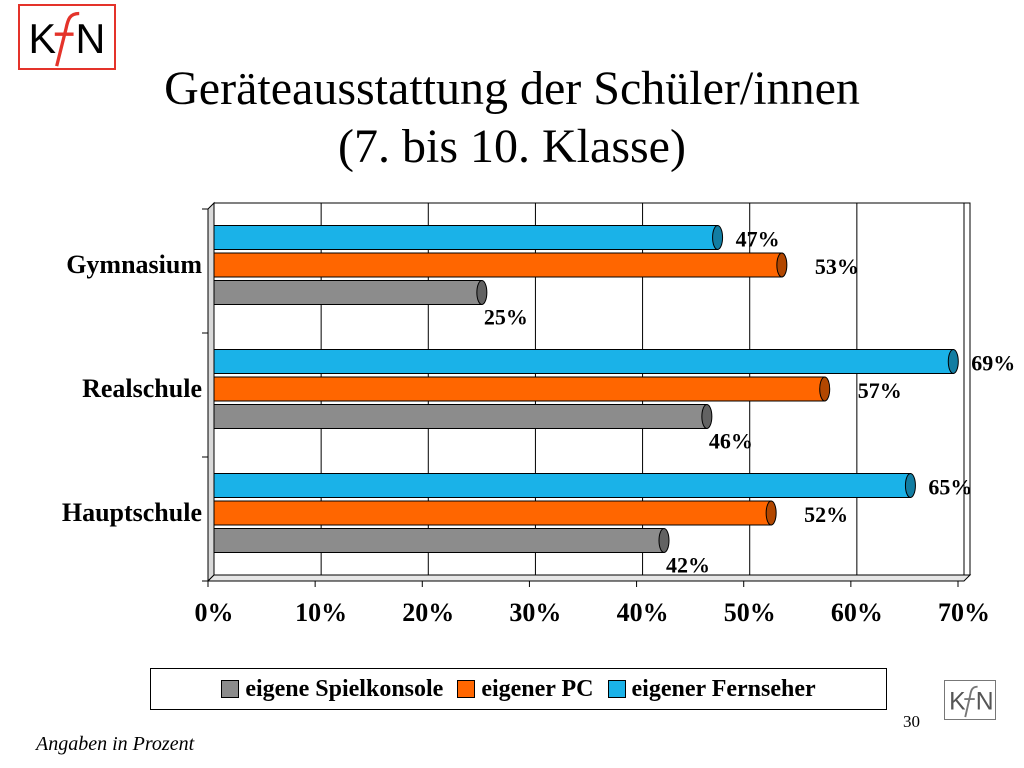 This screenshot has height=768, width=1024. I want to click on legend-item-fernseher: eigener Fernseher, so click(711, 689).